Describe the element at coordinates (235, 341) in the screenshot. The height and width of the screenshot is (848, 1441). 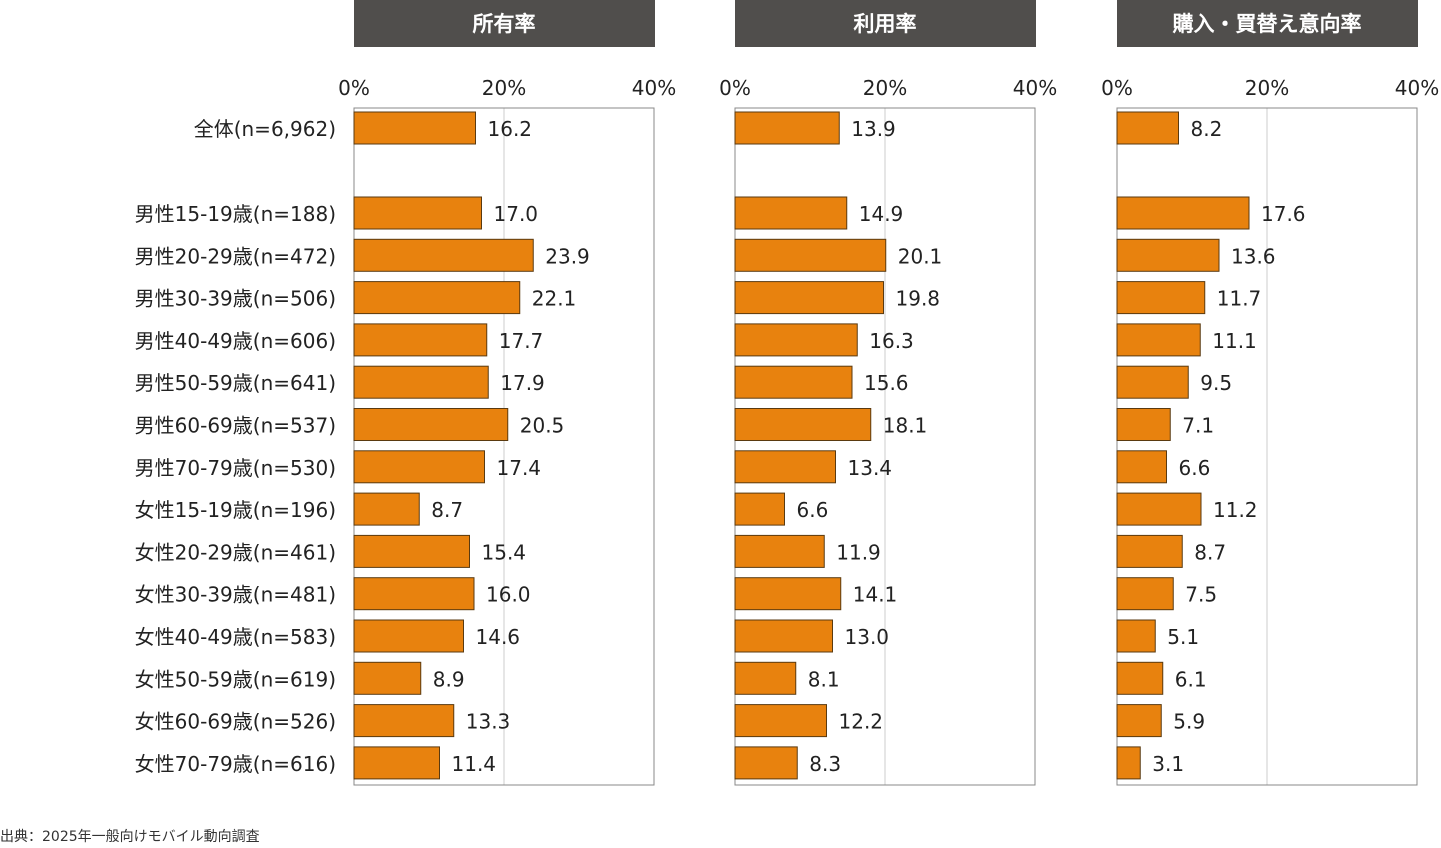
I see `category-label: 男性40-49歳(n=606)` at that location.